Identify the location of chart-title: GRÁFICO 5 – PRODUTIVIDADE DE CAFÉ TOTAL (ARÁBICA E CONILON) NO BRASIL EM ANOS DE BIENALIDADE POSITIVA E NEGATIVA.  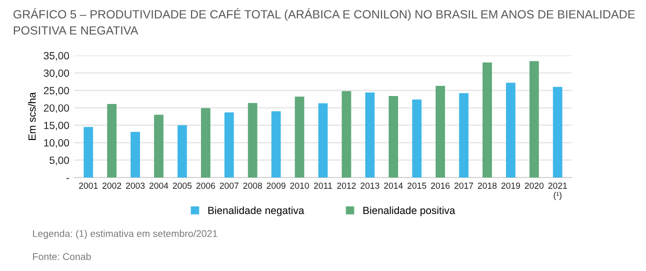
(324, 21).